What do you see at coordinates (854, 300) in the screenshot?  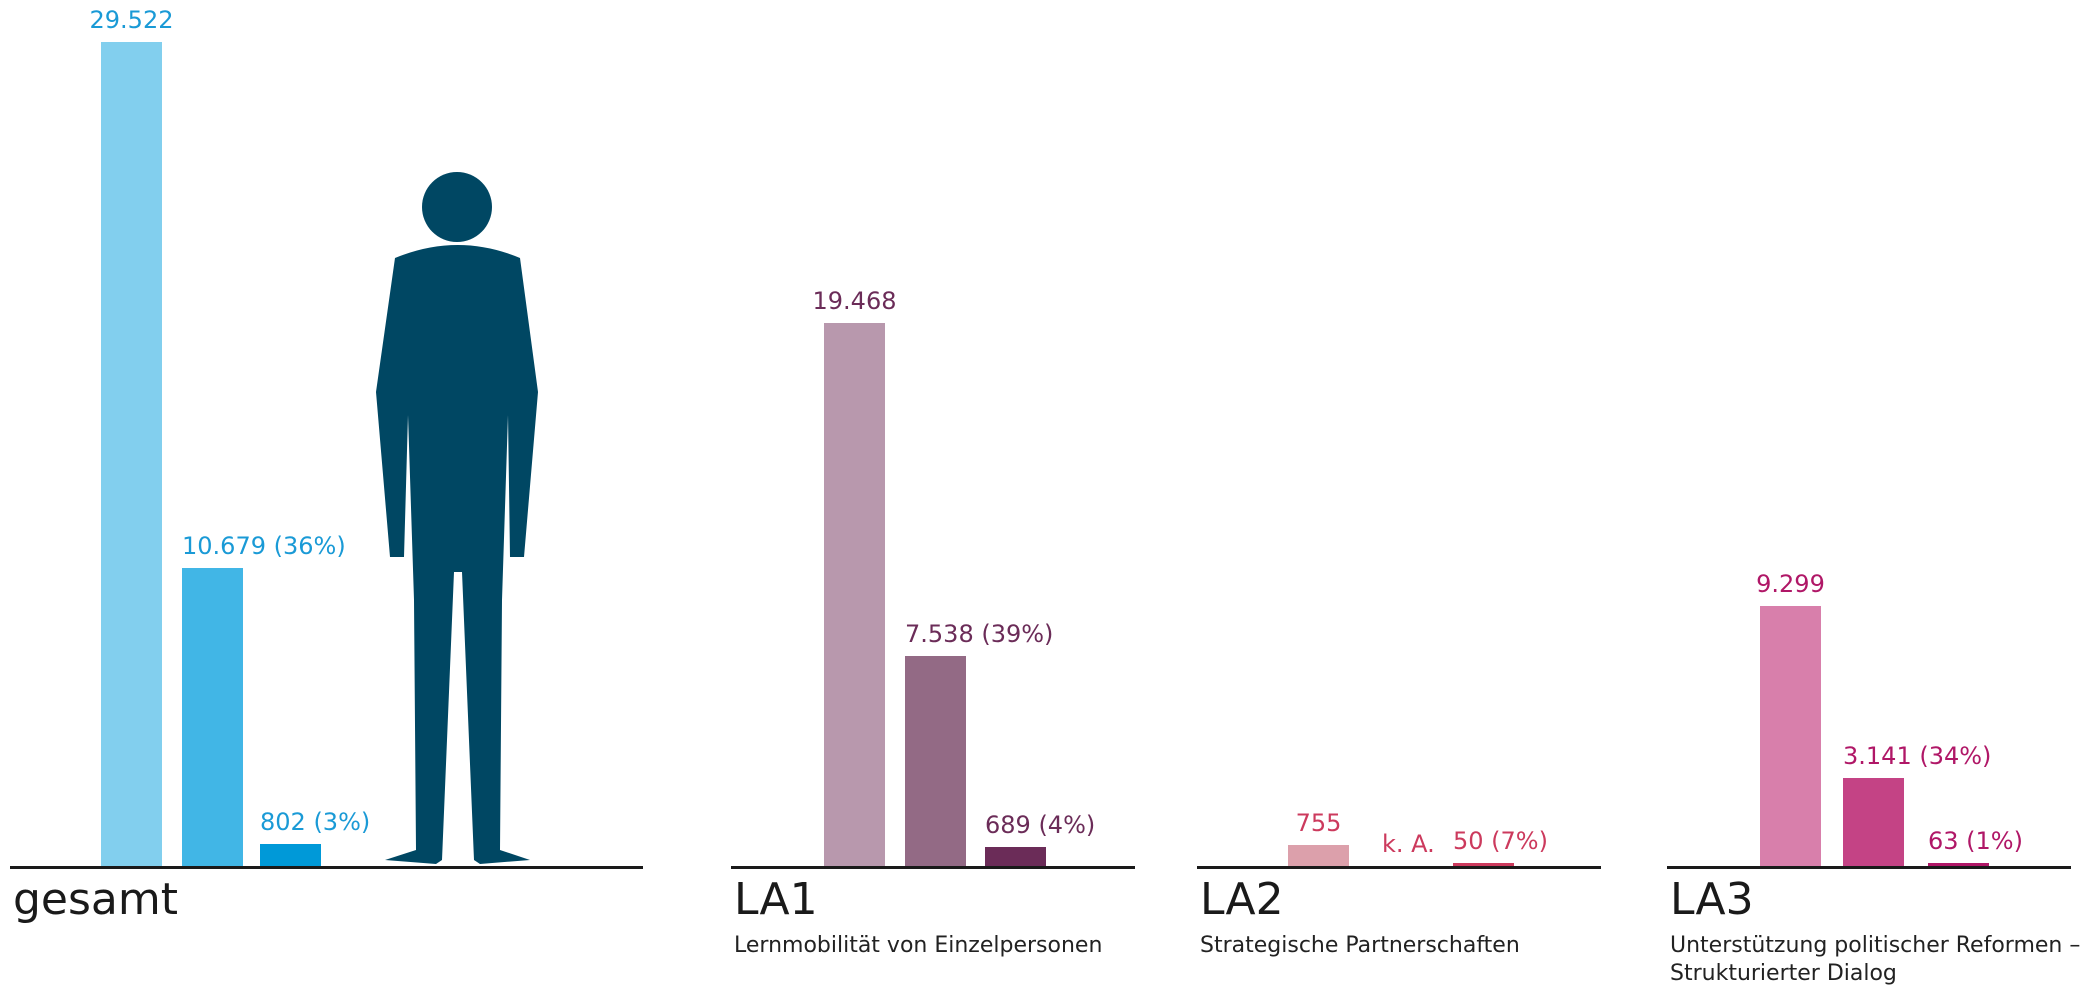 I see `data-label: 19.468` at bounding box center [854, 300].